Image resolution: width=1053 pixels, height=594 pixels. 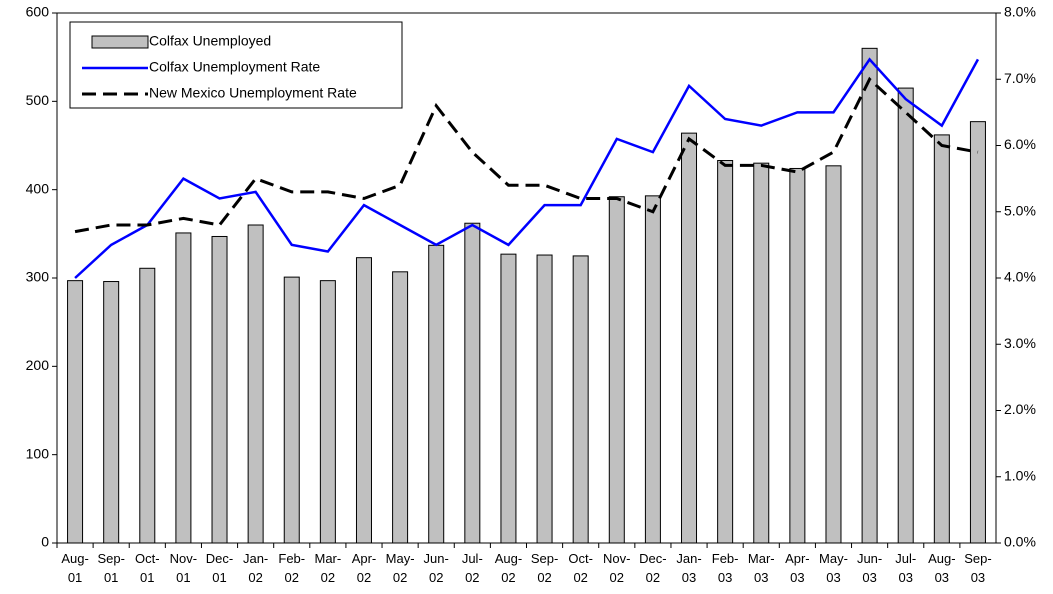 What do you see at coordinates (869, 568) in the screenshot?
I see `x-tick-label: Jun-03` at bounding box center [869, 568].